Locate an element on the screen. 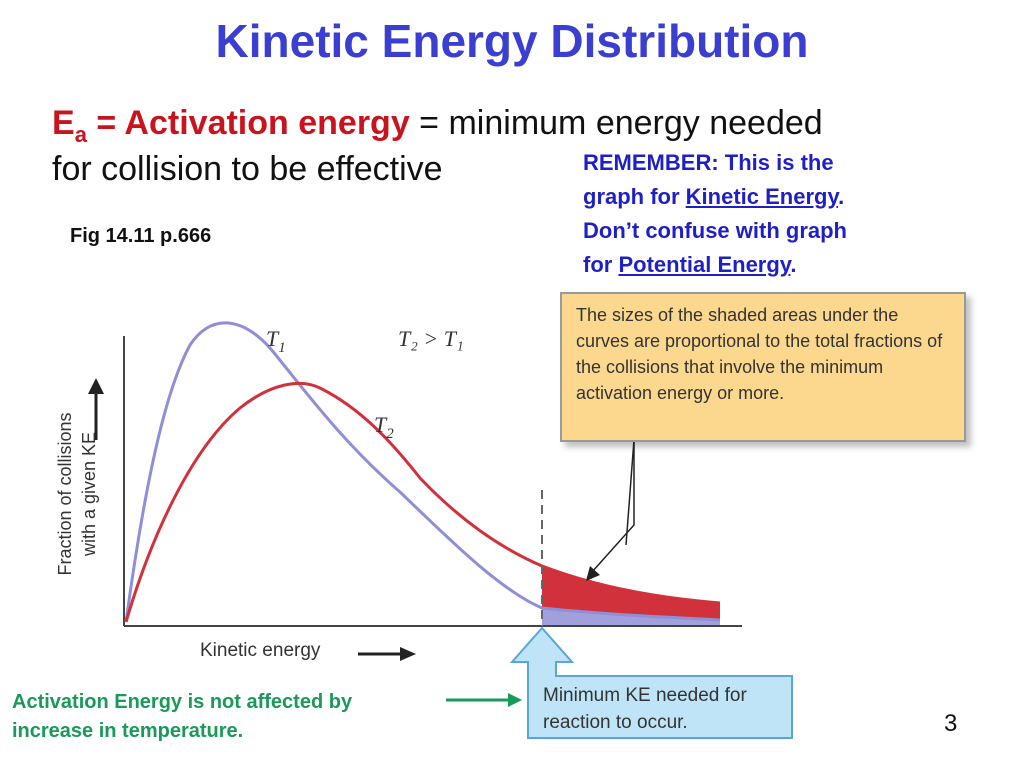  page-title: Kinetic Energy Distribution is located at coordinates (512, 41).